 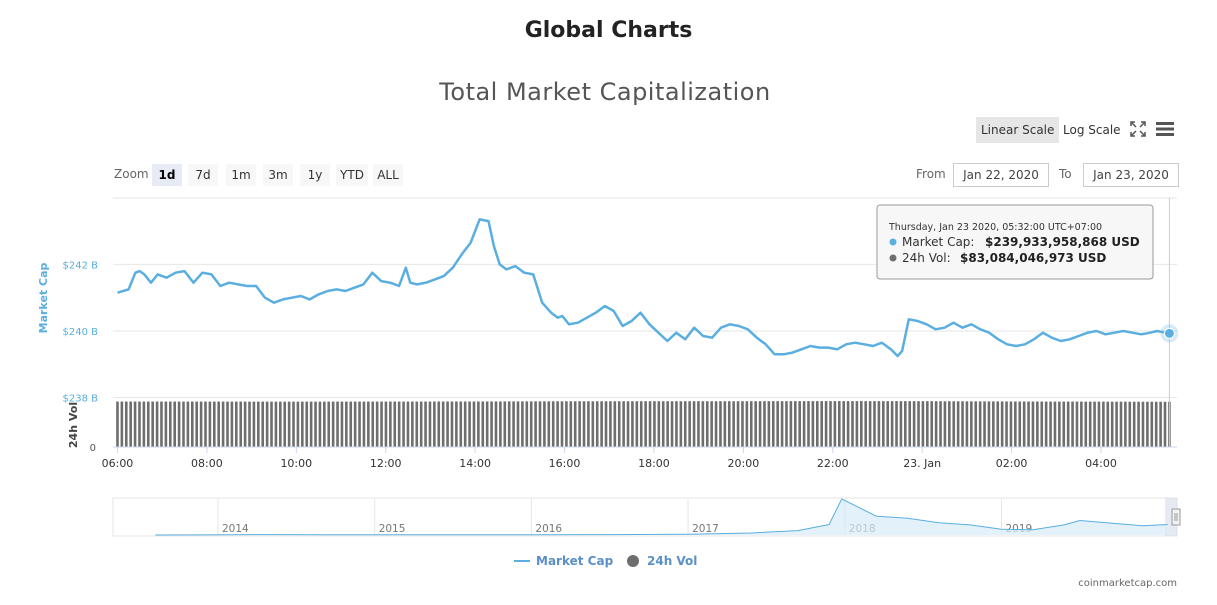 What do you see at coordinates (1169, 333) in the screenshot?
I see `hover-point` at bounding box center [1169, 333].